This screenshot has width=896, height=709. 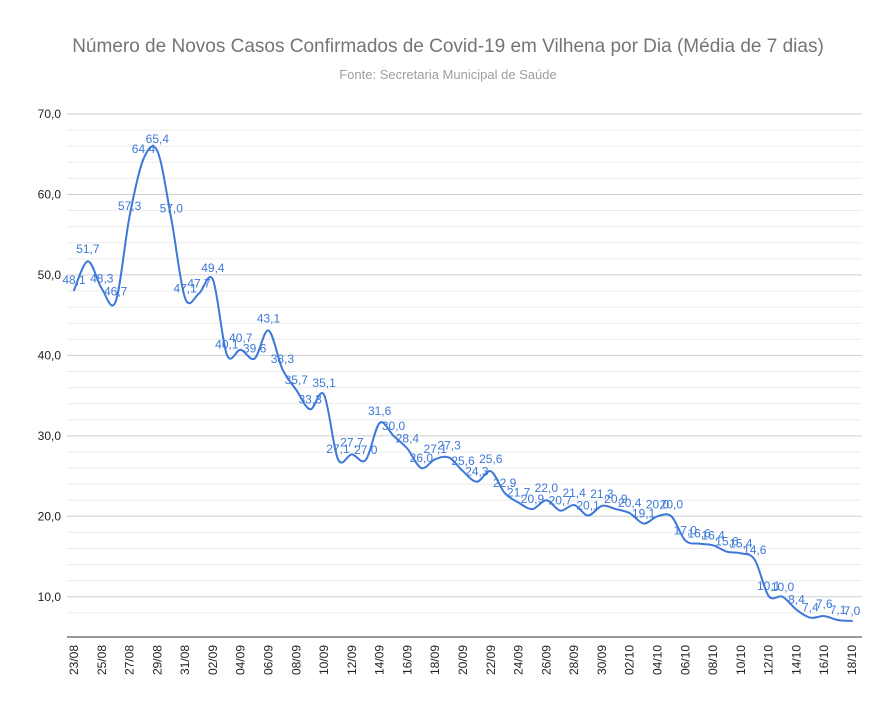 What do you see at coordinates (783, 587) in the screenshot?
I see `data-label: 10,0` at bounding box center [783, 587].